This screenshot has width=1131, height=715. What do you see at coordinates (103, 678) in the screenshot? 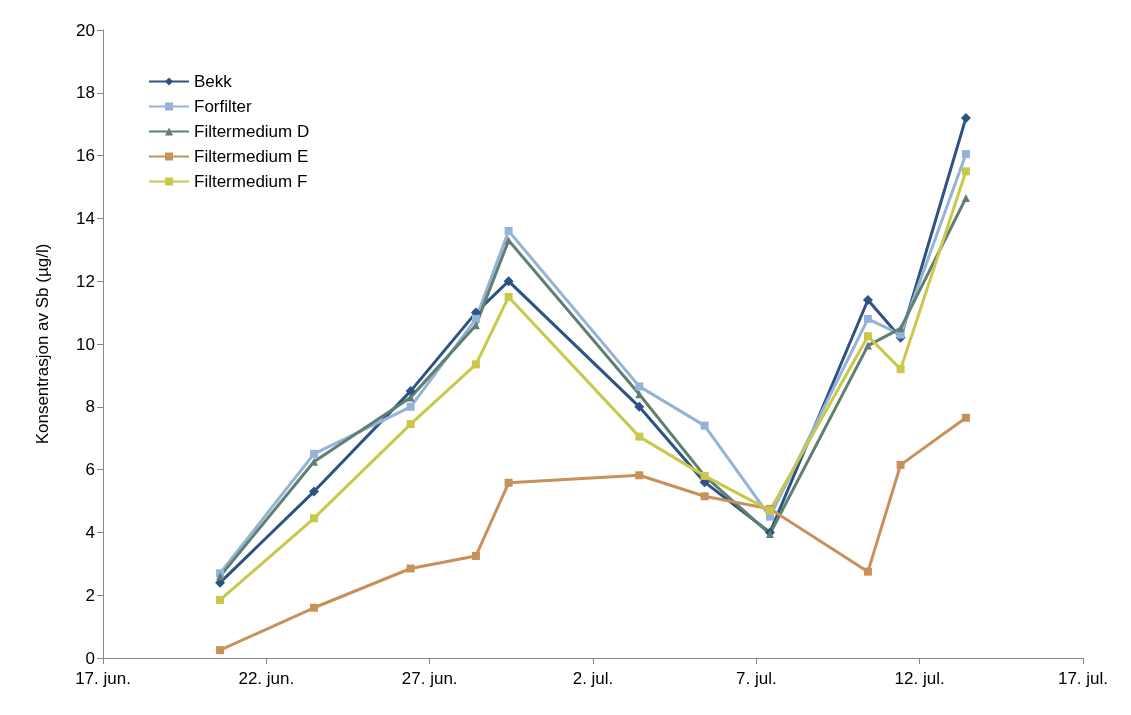
I see `x-tick-label: 17. jun.` at bounding box center [103, 678].